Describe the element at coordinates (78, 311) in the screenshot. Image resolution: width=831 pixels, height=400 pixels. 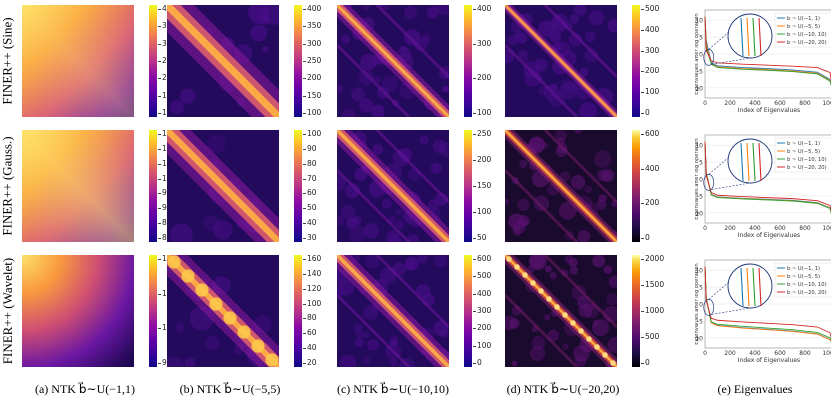
I see `ntk-heatmap-r3-c1` at that location.